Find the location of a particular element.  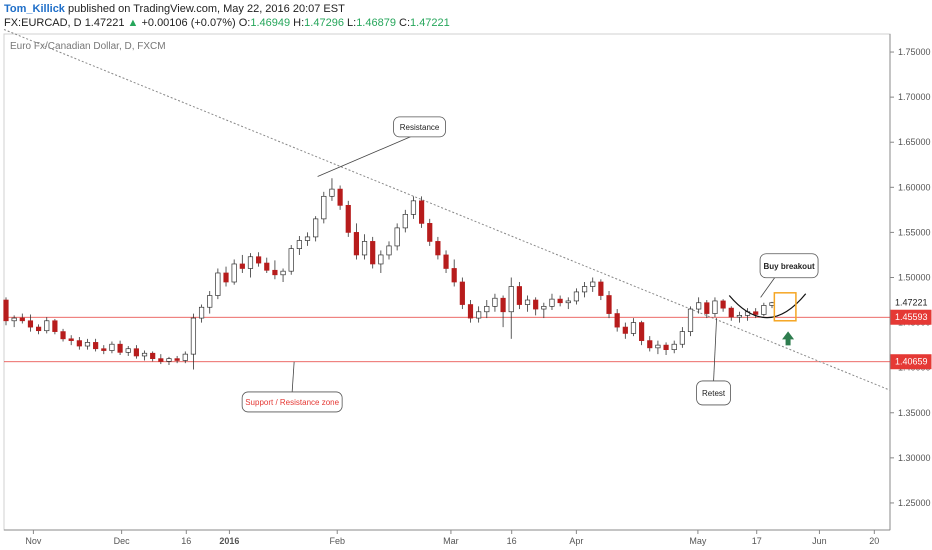

breakout-pointer is located at coordinates (768, 286).